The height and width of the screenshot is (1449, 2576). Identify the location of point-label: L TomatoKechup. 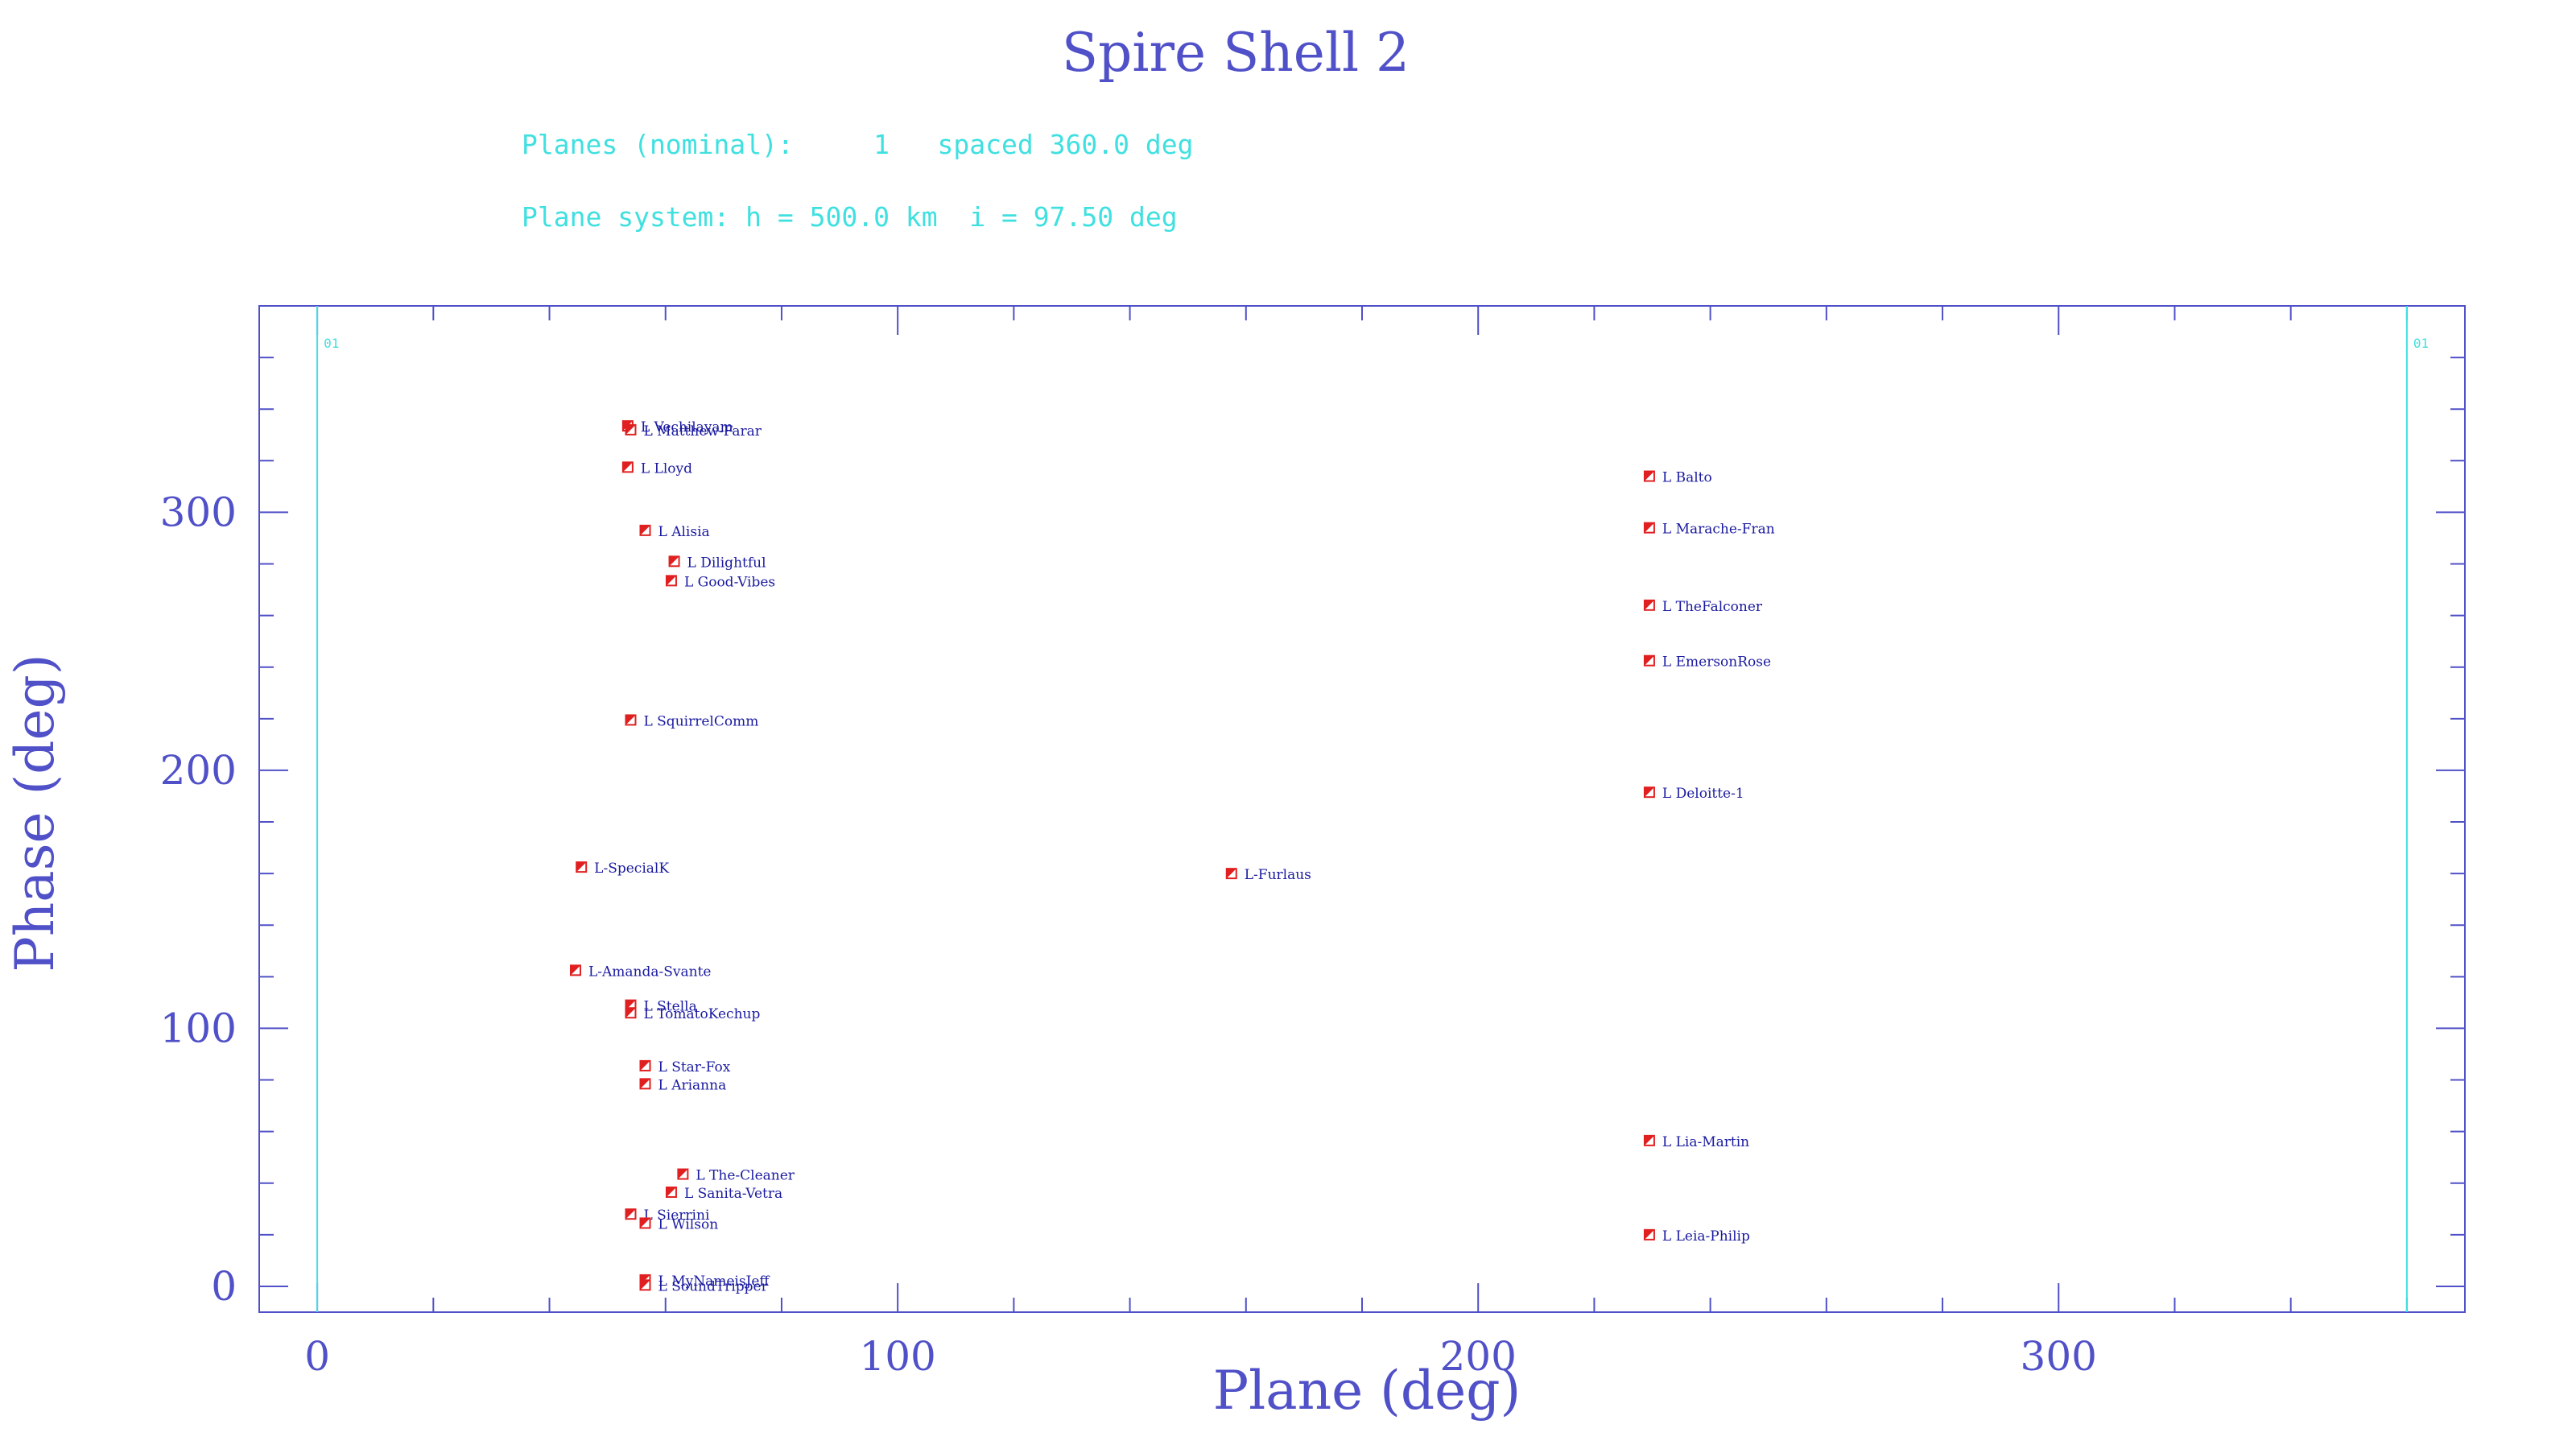
(701, 1014).